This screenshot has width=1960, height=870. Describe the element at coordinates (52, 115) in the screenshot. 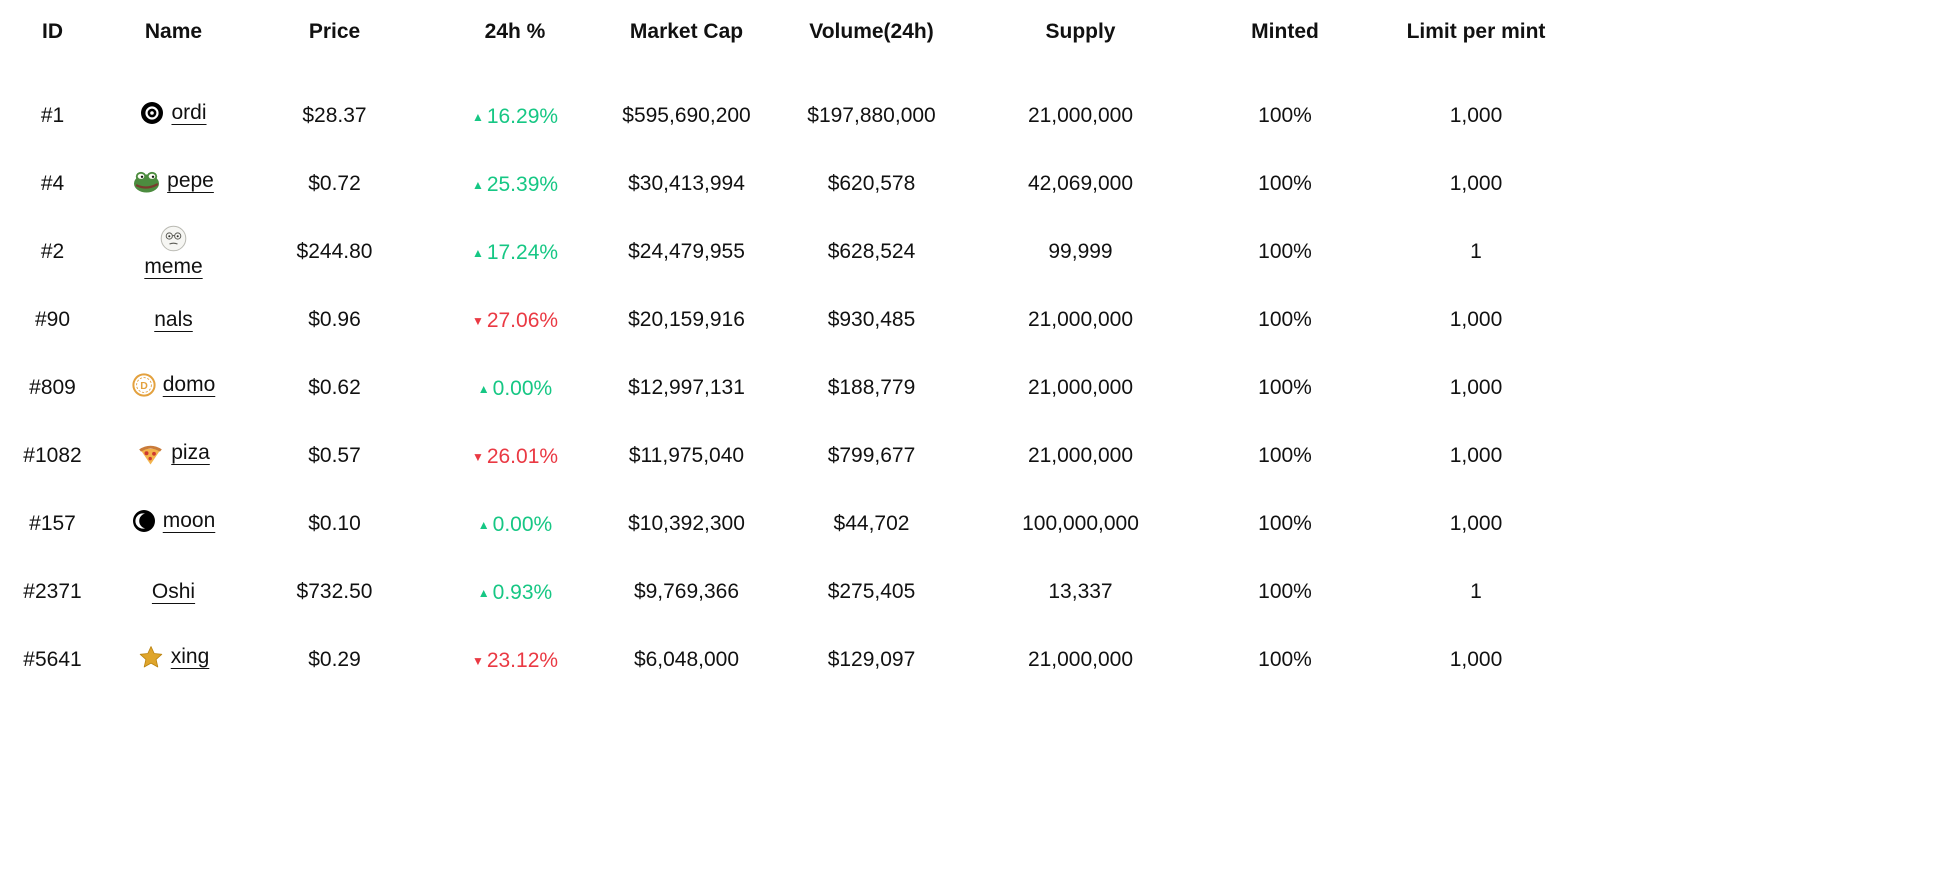

I see `token-id: #1` at that location.